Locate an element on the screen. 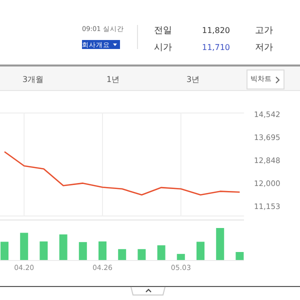  text: 전일 is located at coordinates (163, 31).